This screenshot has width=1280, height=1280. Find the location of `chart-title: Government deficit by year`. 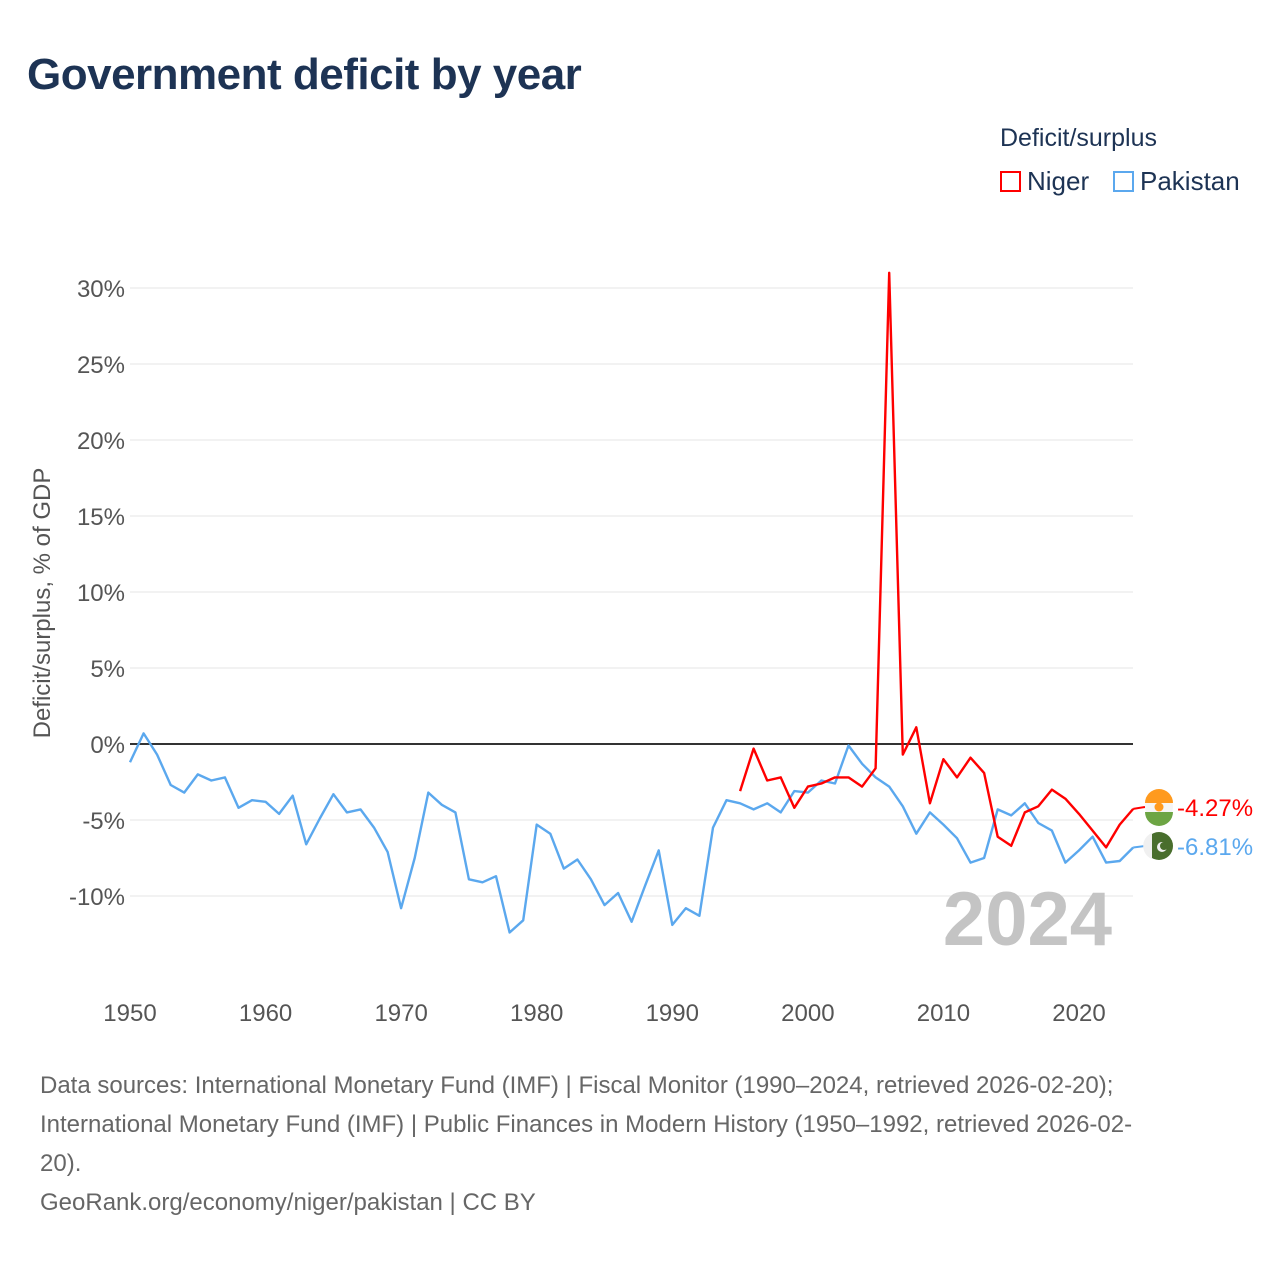

chart-title: Government deficit by year is located at coordinates (304, 74).